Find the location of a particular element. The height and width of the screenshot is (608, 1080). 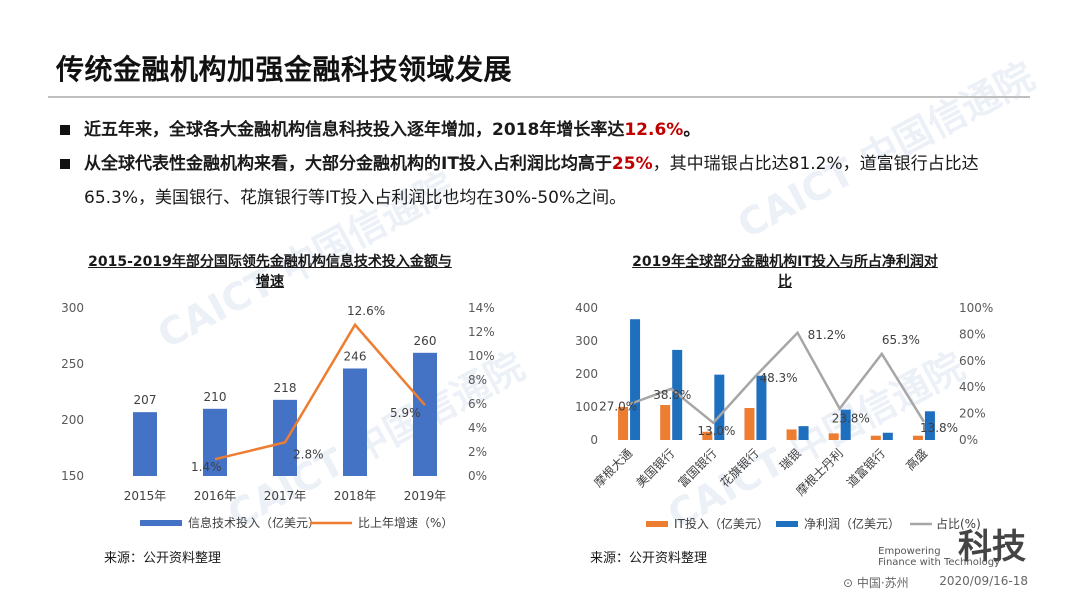

bar-data-label: 260 is located at coordinates (425, 341).